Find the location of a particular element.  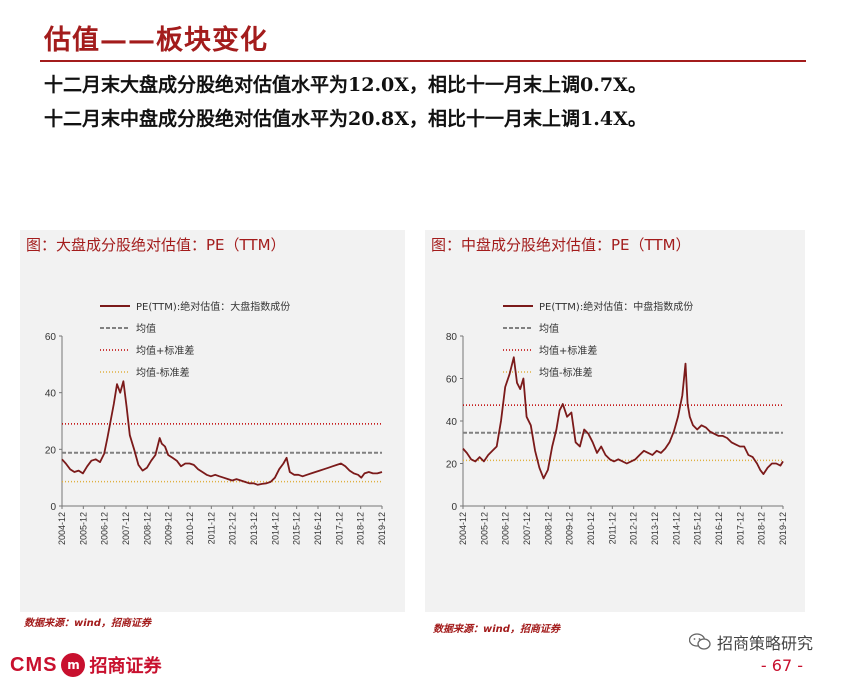

logo-badge-icon: m is located at coordinates (73, 665).